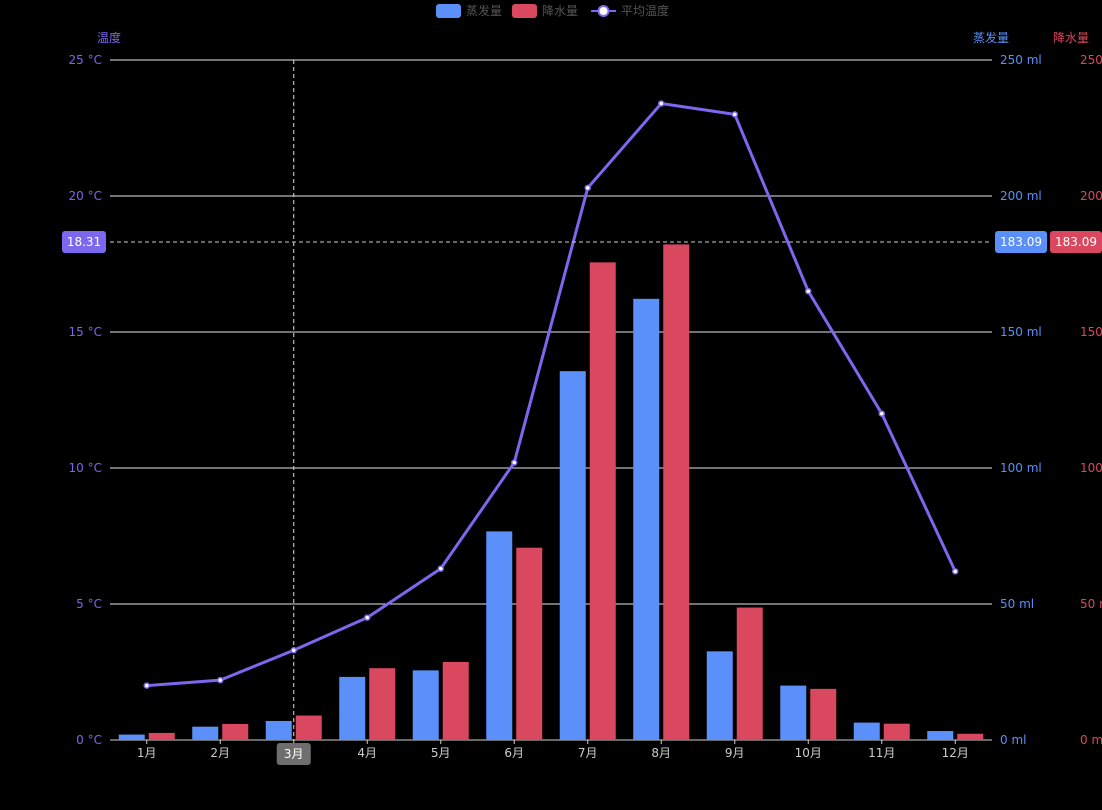  I want to click on axis-pointer-right2-box, so click(1076, 241).